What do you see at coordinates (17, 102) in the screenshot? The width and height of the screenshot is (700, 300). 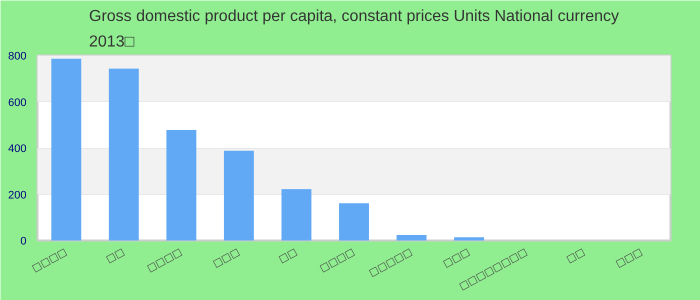 I see `y-tick-label: 600` at bounding box center [17, 102].